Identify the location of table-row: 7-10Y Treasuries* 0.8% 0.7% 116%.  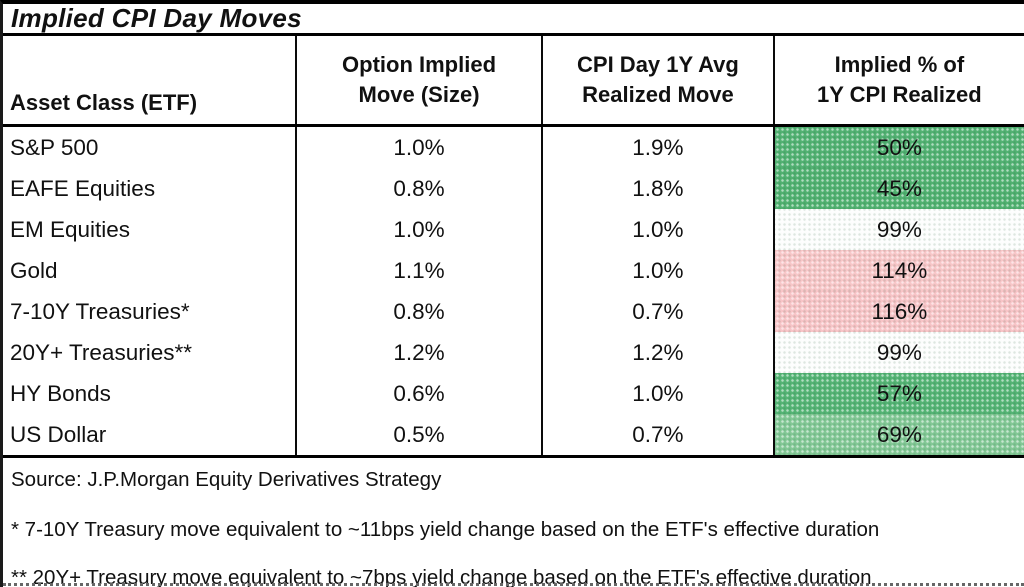
(513, 311).